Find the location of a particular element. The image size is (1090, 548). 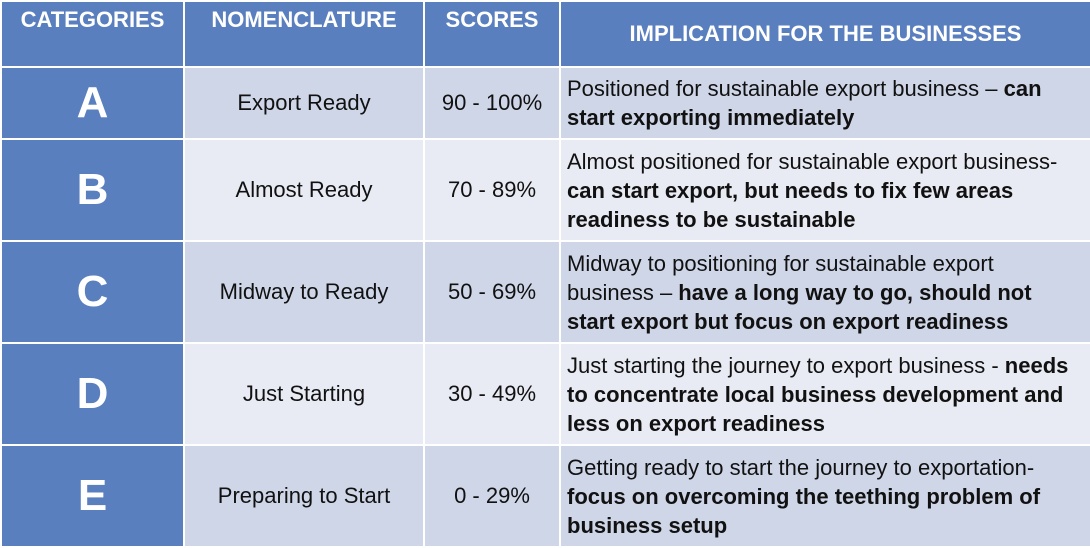

nomenclature-cell: Export Ready is located at coordinates (304, 103).